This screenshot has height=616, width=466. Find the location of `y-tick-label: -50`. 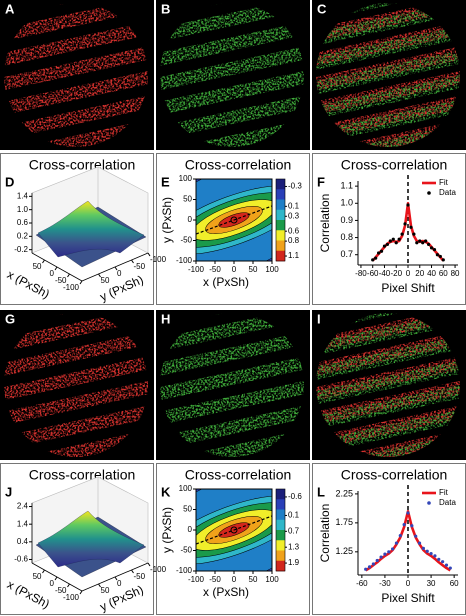

y-tick-label: -50 is located at coordinates (186, 550).